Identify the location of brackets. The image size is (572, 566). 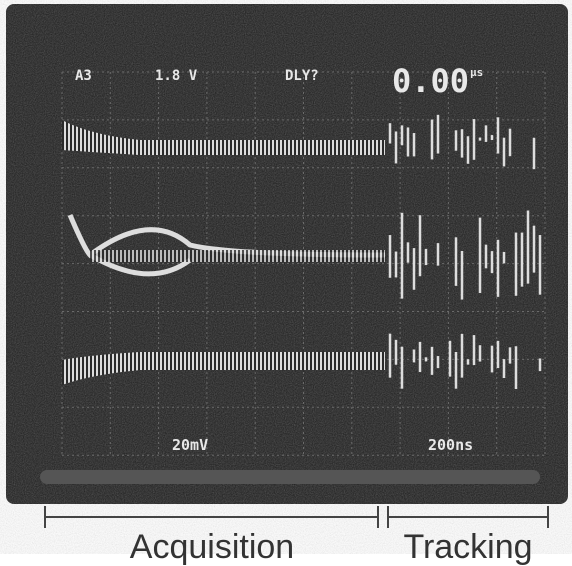
(296, 517).